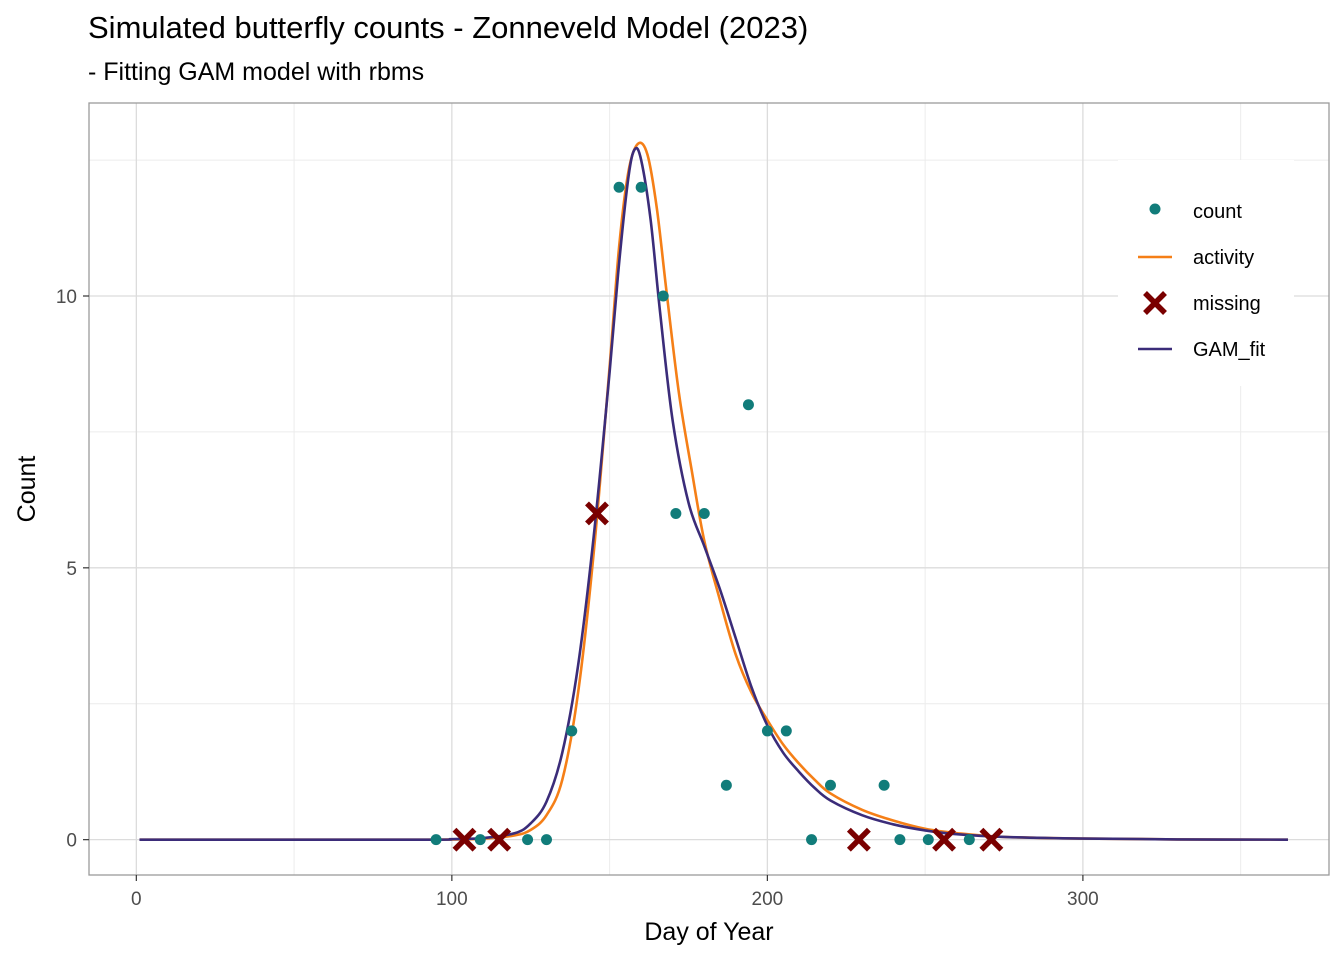 Image resolution: width=1344 pixels, height=960 pixels. I want to click on legend-key-count, so click(1155, 209).